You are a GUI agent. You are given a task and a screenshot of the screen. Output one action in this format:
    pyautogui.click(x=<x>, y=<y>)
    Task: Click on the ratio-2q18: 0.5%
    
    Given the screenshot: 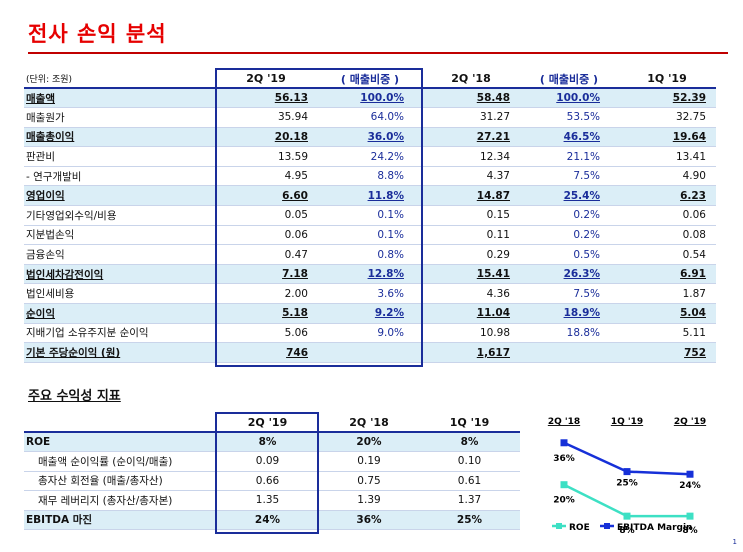 What is the action you would take?
    pyautogui.click(x=569, y=254)
    